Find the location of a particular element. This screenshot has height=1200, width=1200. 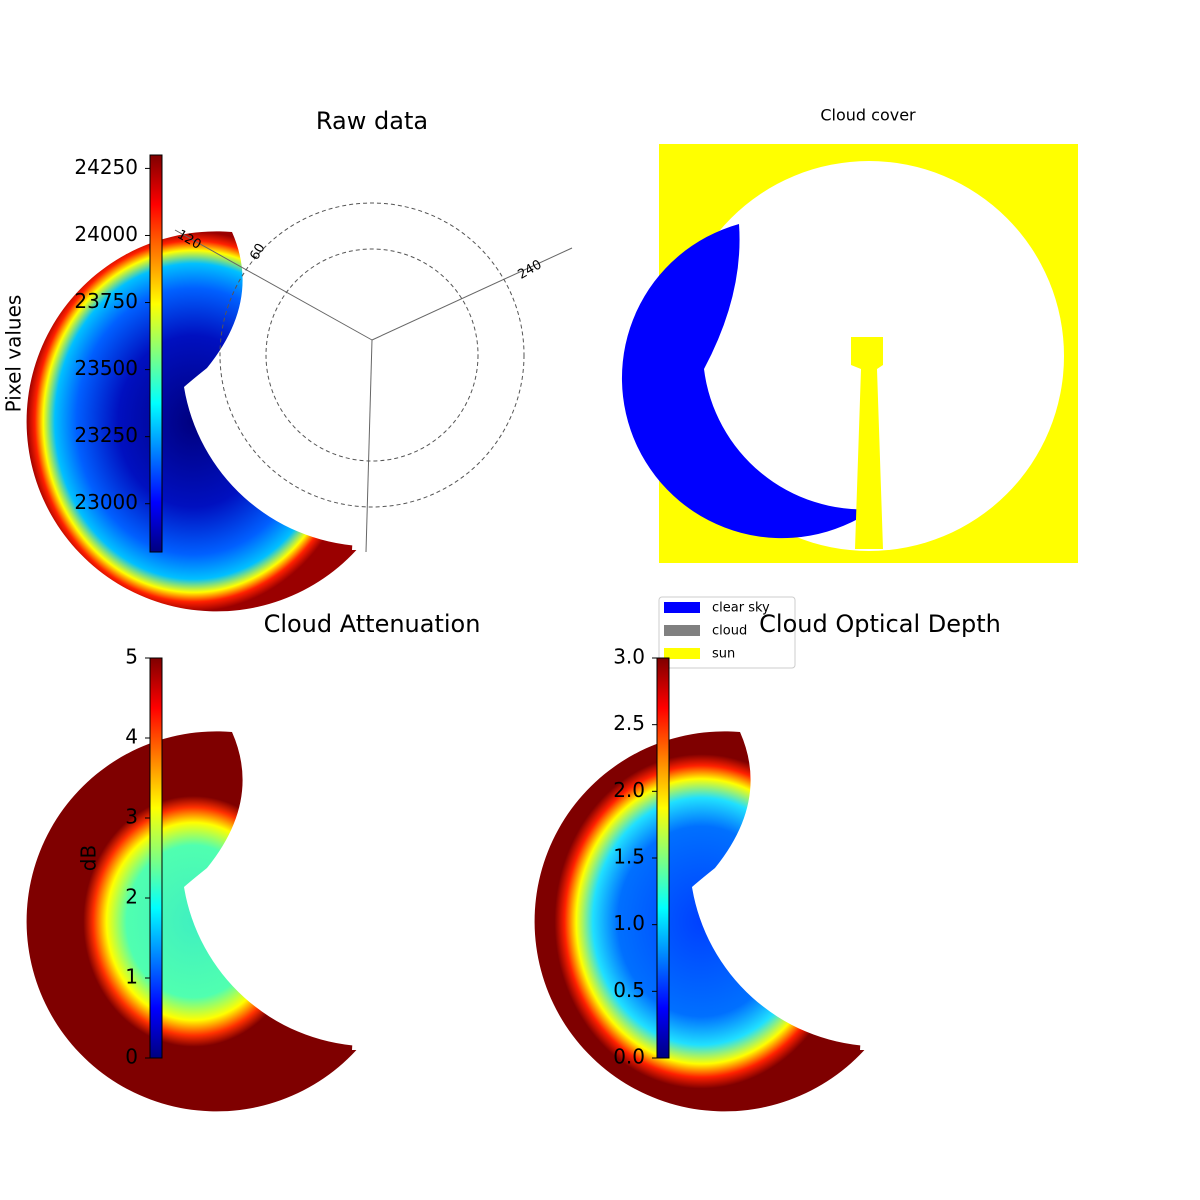

chart-title: Cloud Attenuation is located at coordinates (372, 624).